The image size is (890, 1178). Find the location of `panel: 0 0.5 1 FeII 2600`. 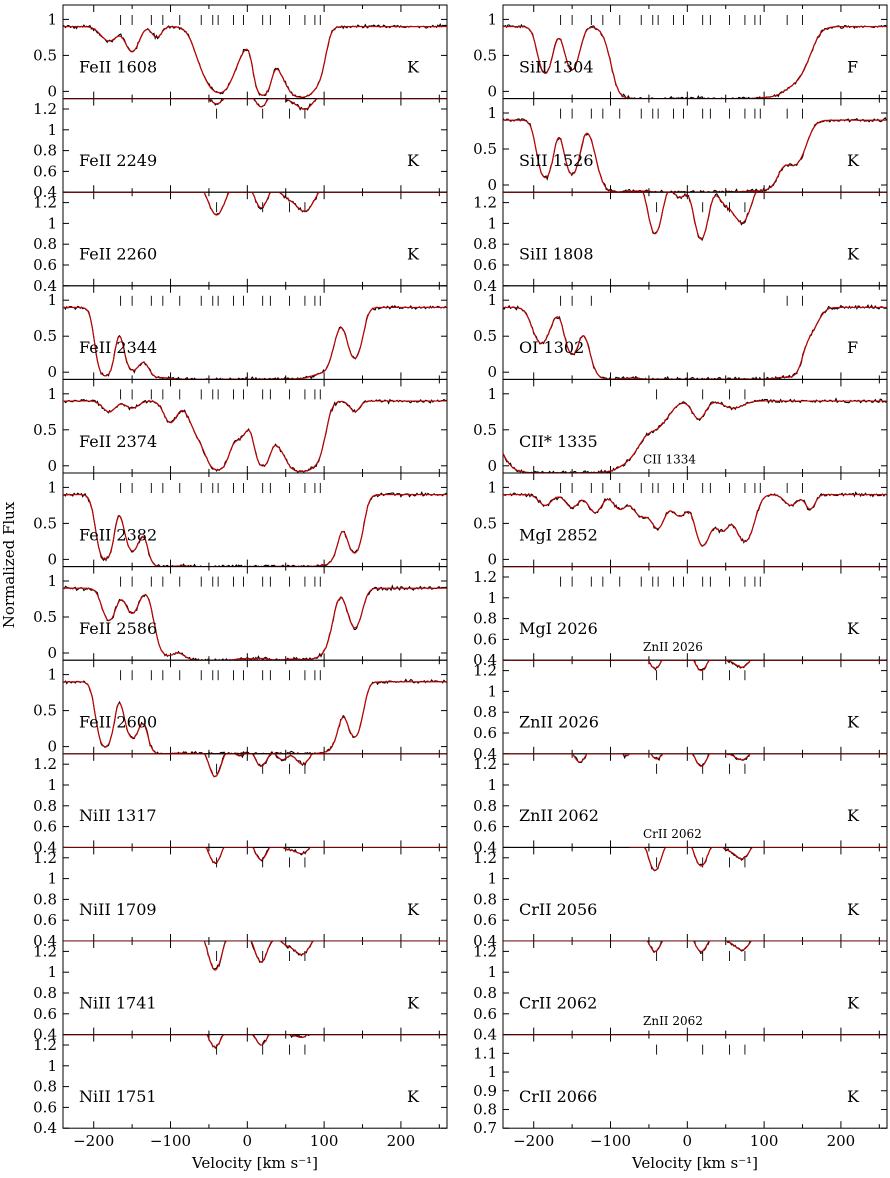

panel: 0 0.5 1 FeII 2600 is located at coordinates (240, 707).